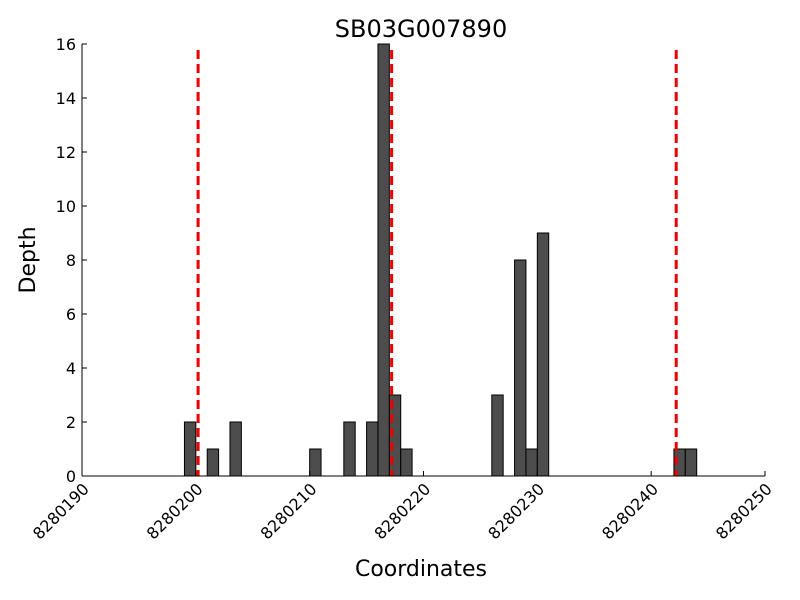  I want to click on y-tick-label-4: 8, so click(71, 260).